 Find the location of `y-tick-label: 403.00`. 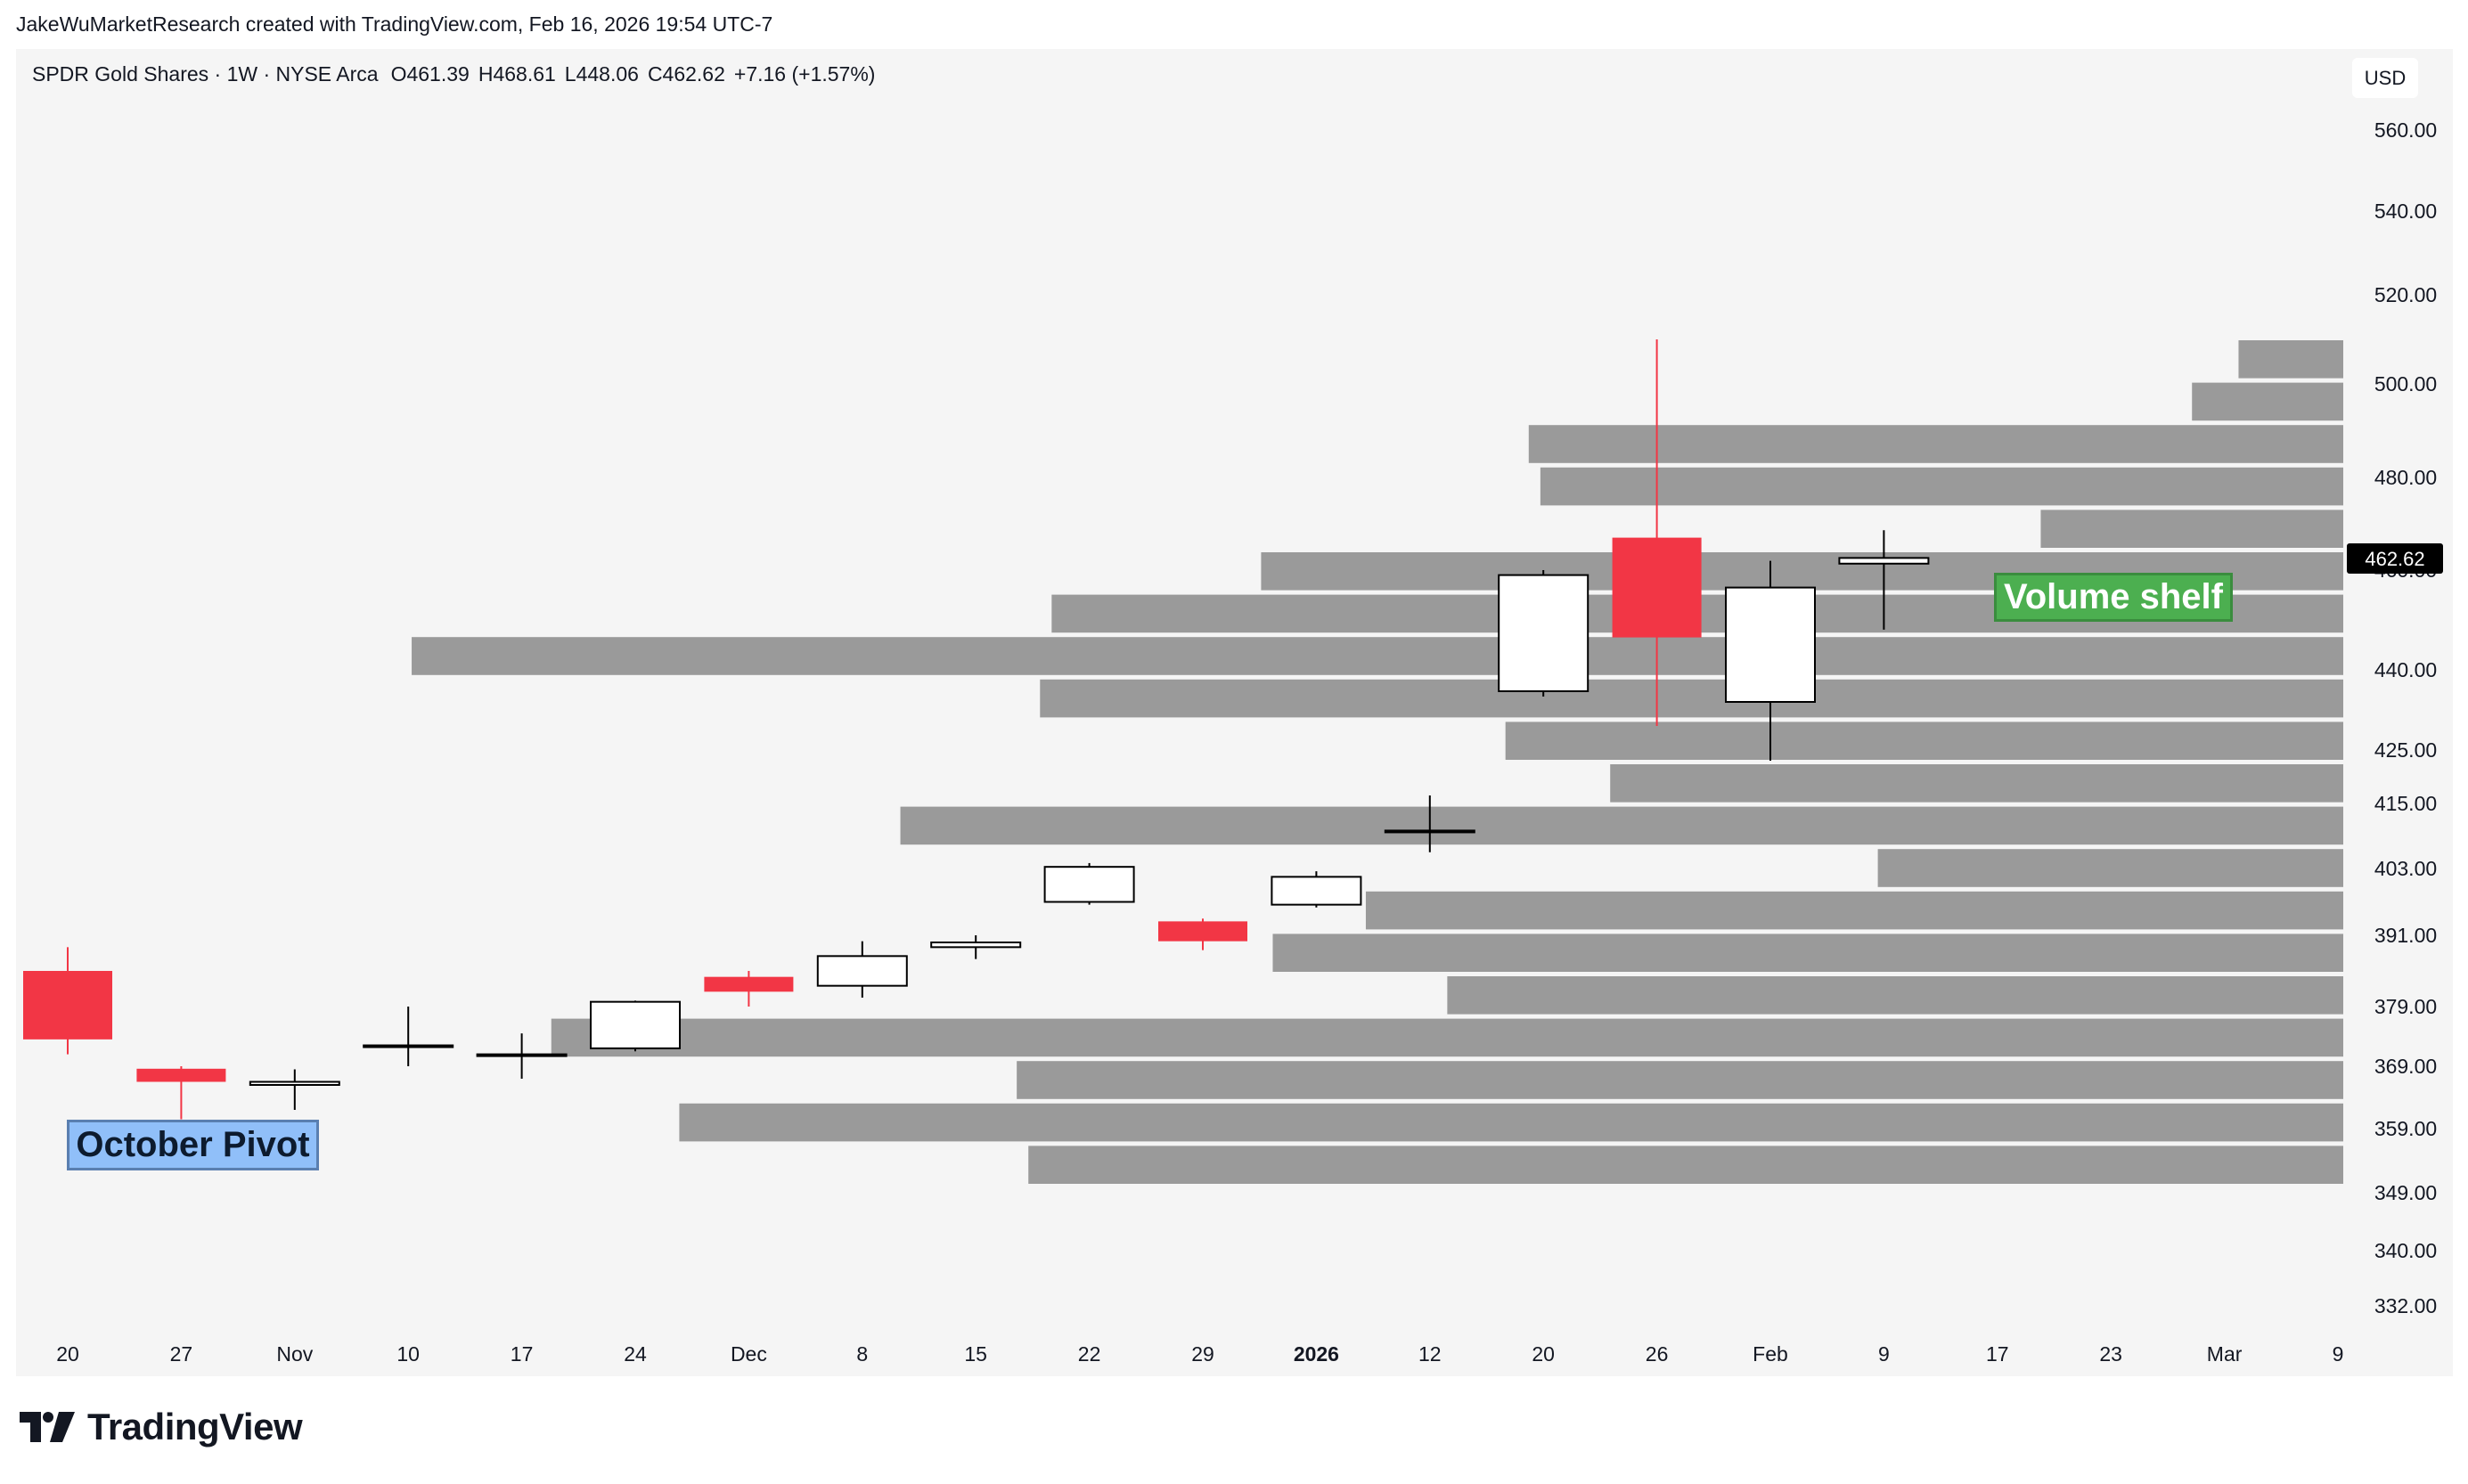

y-tick-label: 403.00 is located at coordinates (2405, 869).